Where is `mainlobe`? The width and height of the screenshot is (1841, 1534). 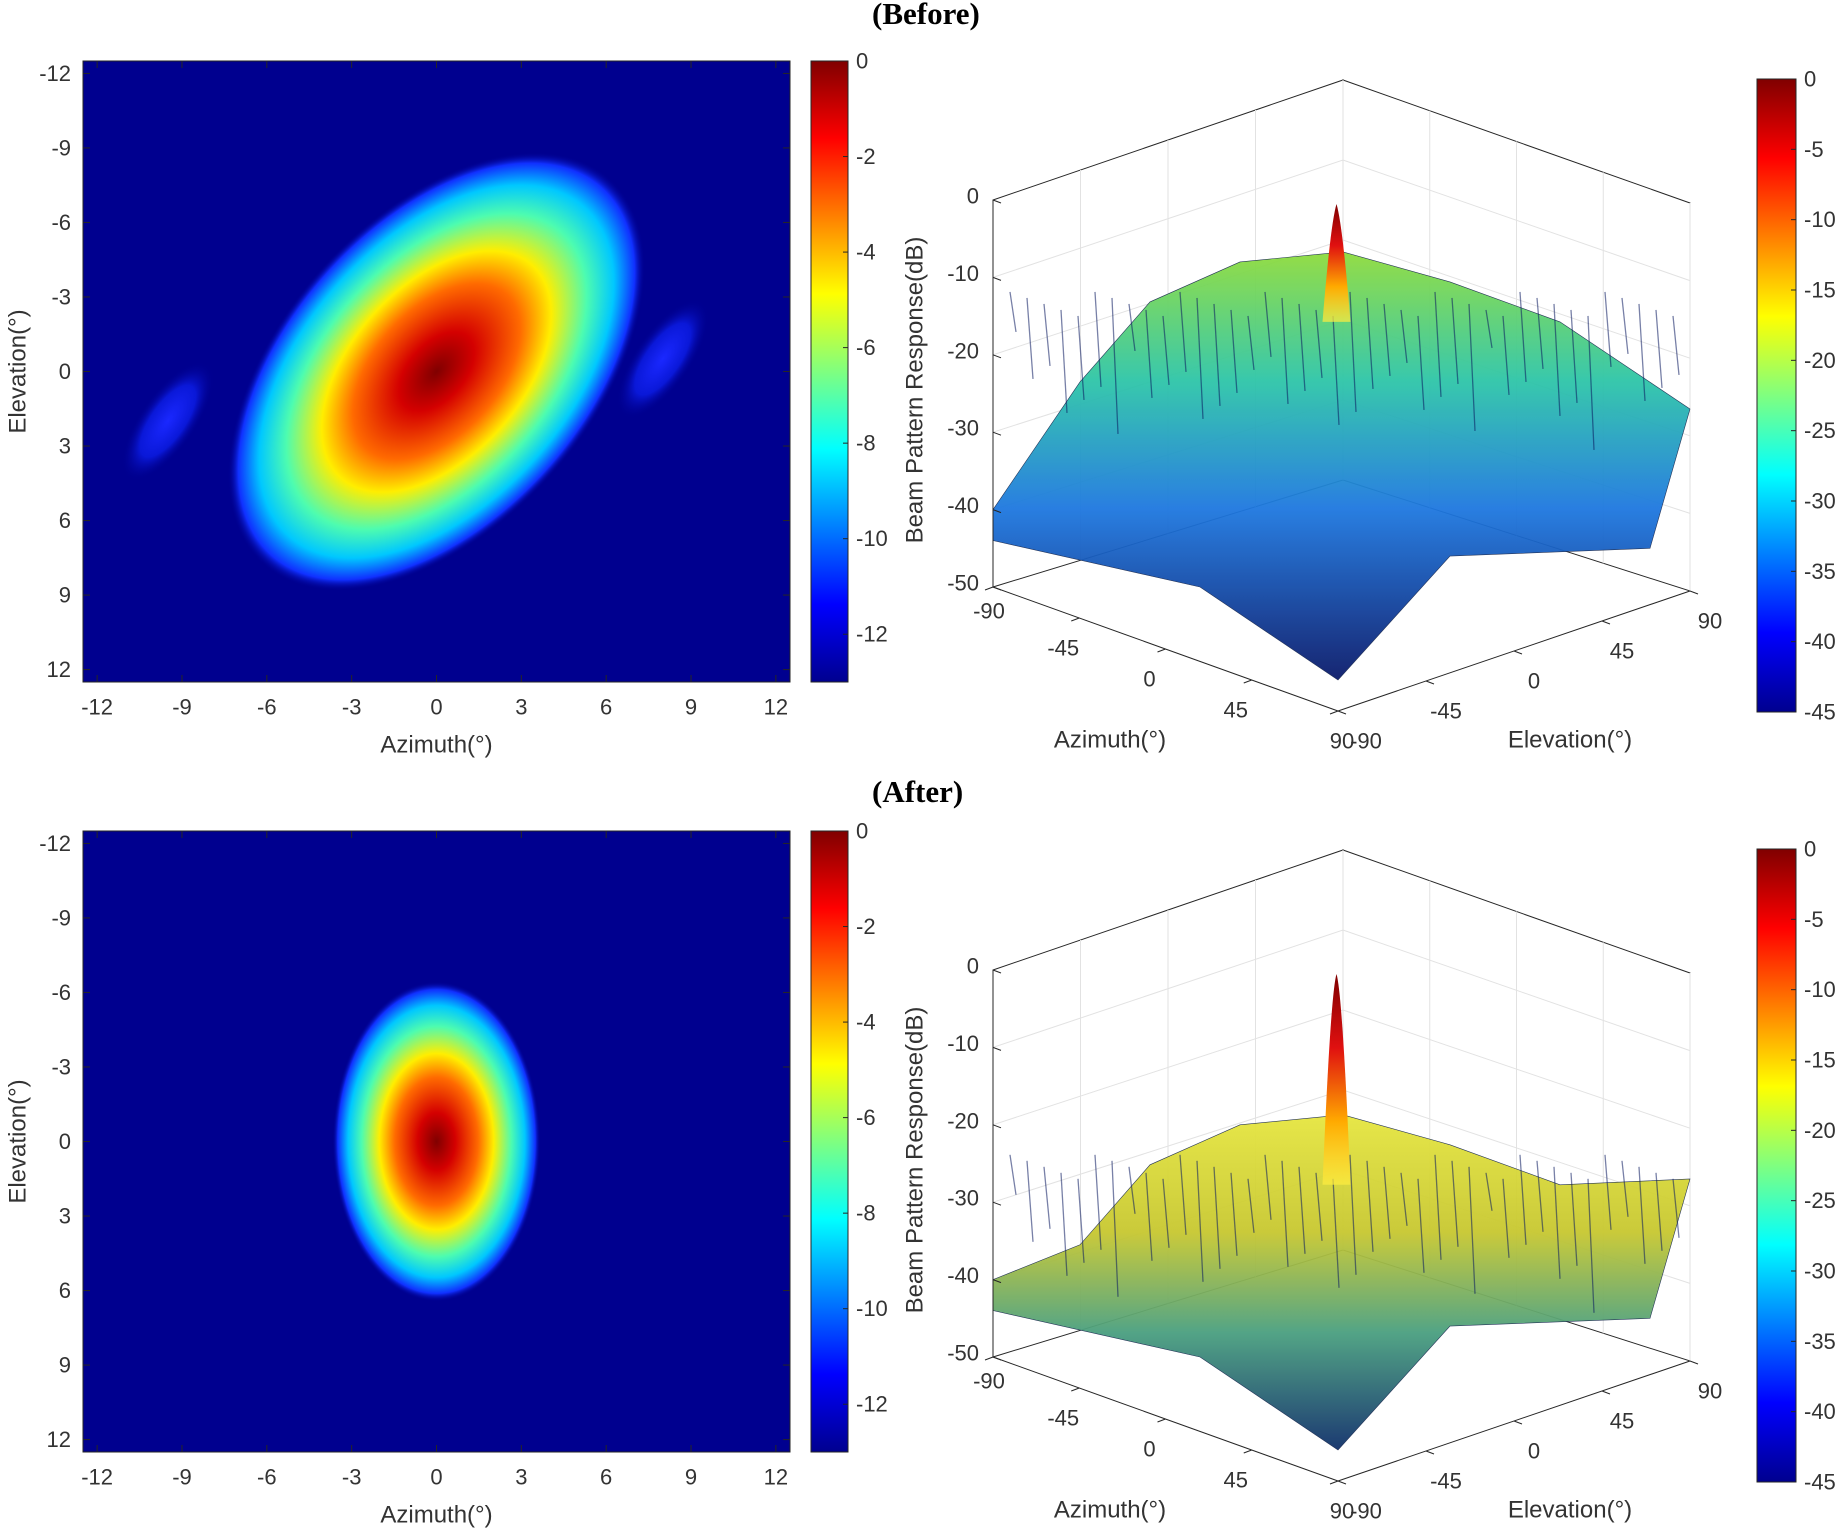
mainlobe is located at coordinates (436, 1141).